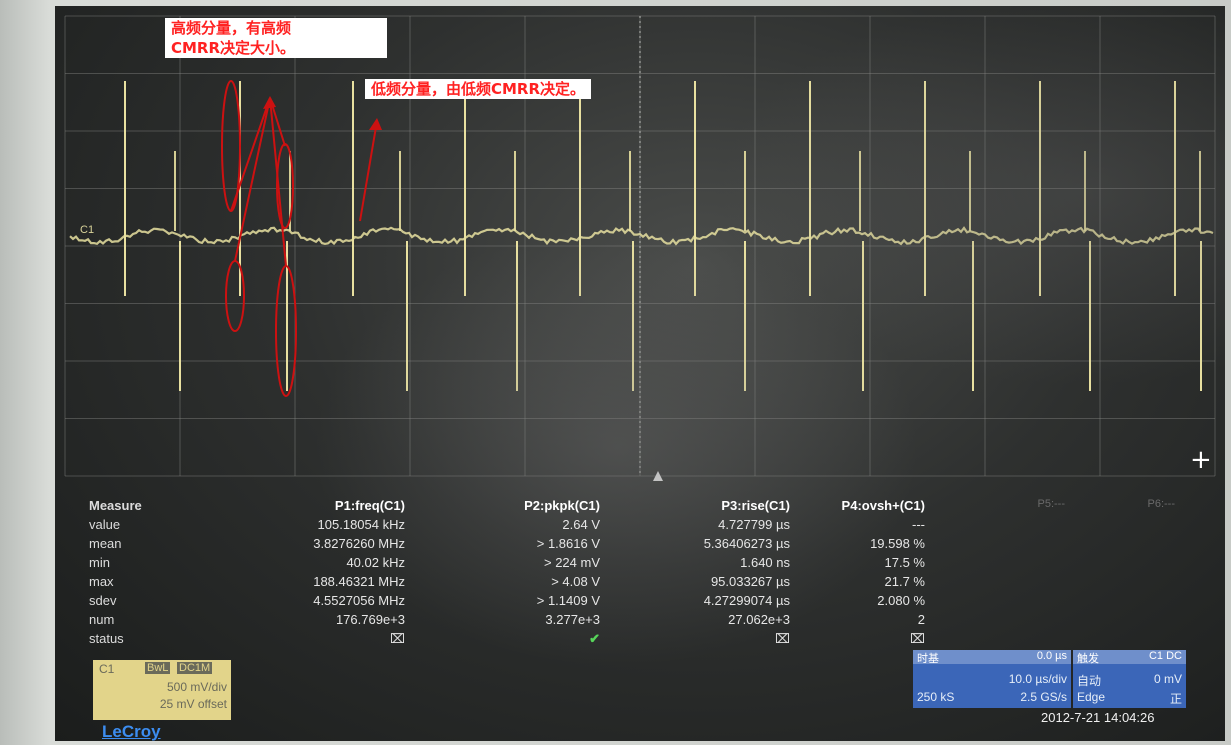 The width and height of the screenshot is (1231, 745). What do you see at coordinates (157, 668) in the screenshot?
I see `bandwidth-limit-badge: BwL` at bounding box center [157, 668].